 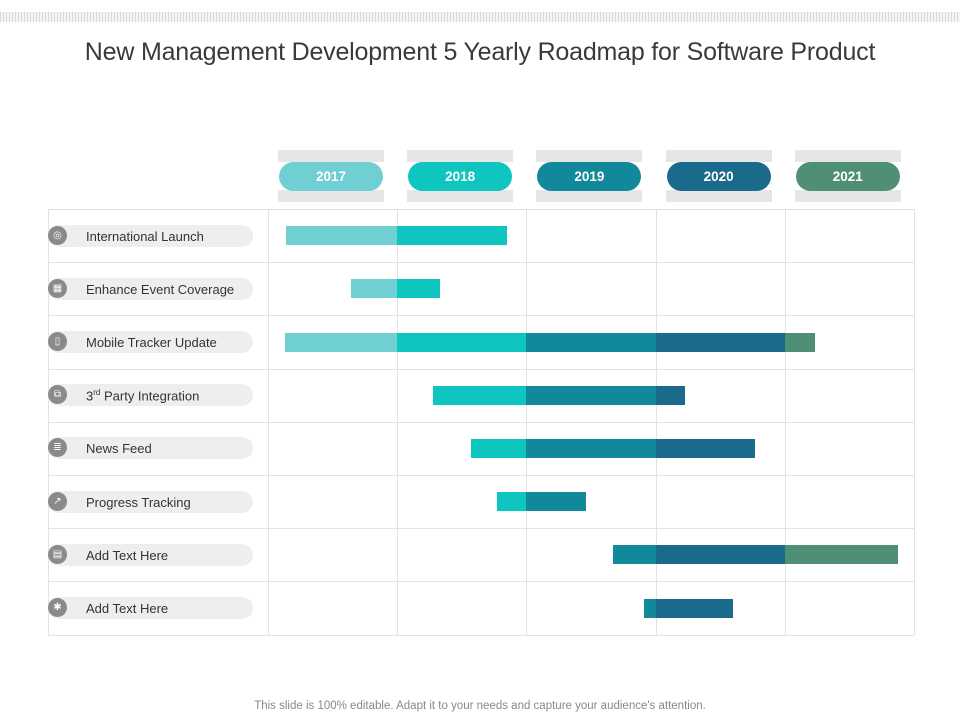 I want to click on calendar-icon: ▦, so click(x=57, y=288).